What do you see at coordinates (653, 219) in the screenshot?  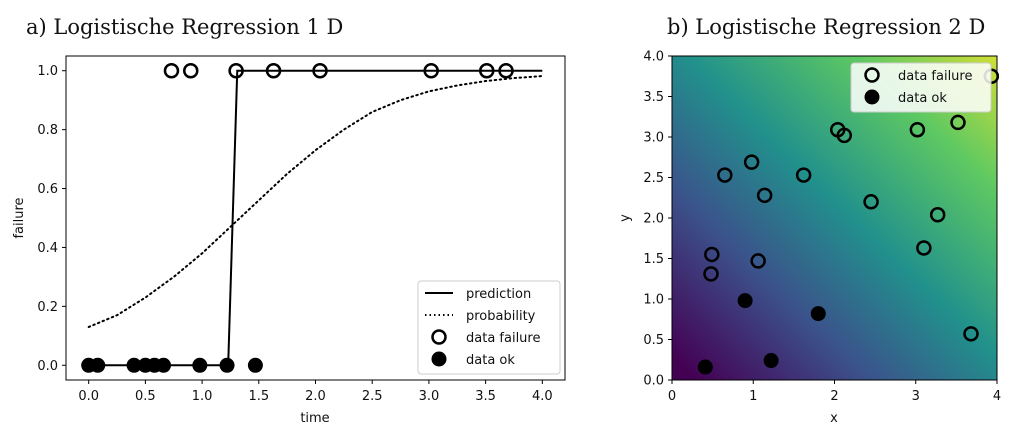 I see `y-tick-label: 2.0` at bounding box center [653, 219].